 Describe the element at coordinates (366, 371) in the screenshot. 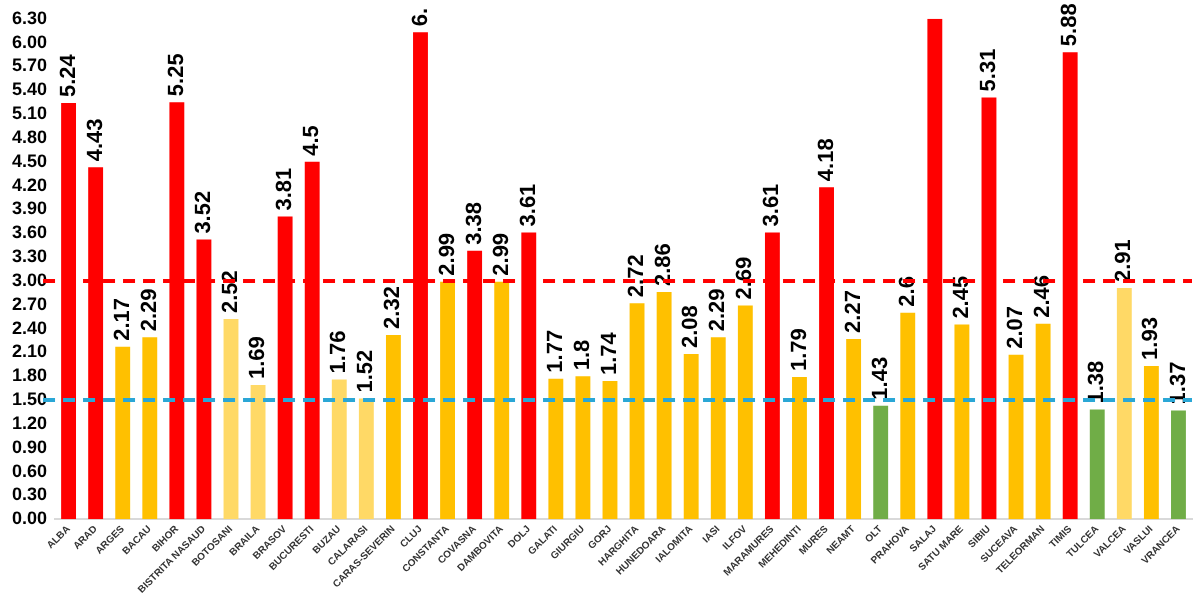

I see `data-label: 1.52` at that location.